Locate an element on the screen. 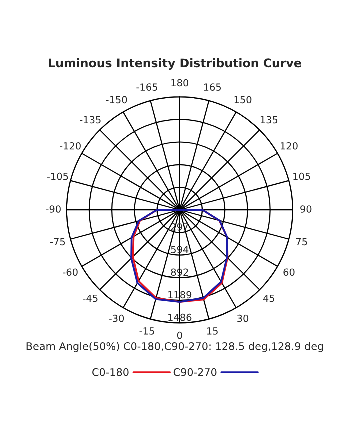 Image resolution: width=350 pixels, height=435 pixels. spoke-label: -90 is located at coordinates (53, 209).